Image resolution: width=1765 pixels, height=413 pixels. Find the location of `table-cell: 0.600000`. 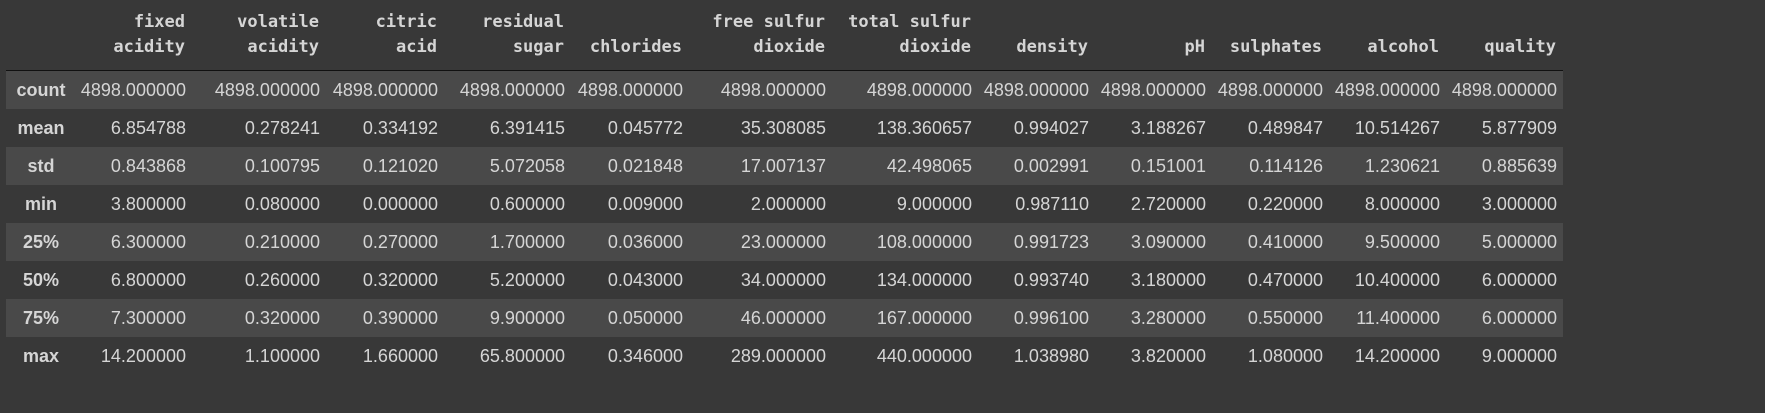

table-cell: 0.600000 is located at coordinates (527, 203).